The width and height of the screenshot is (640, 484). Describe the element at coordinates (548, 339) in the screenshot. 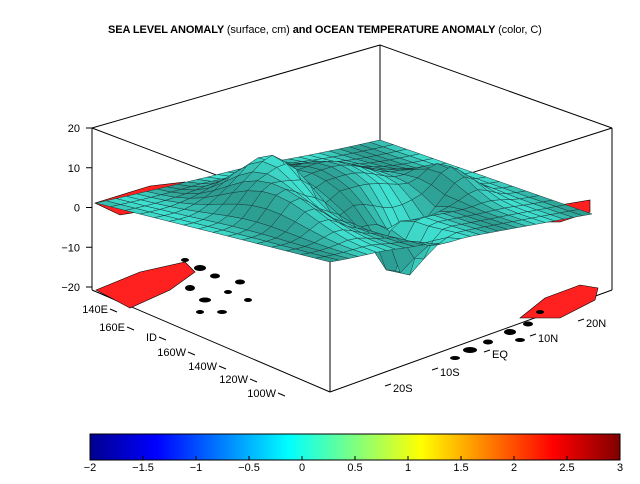

I see `latitude-tick-label: 10N` at that location.